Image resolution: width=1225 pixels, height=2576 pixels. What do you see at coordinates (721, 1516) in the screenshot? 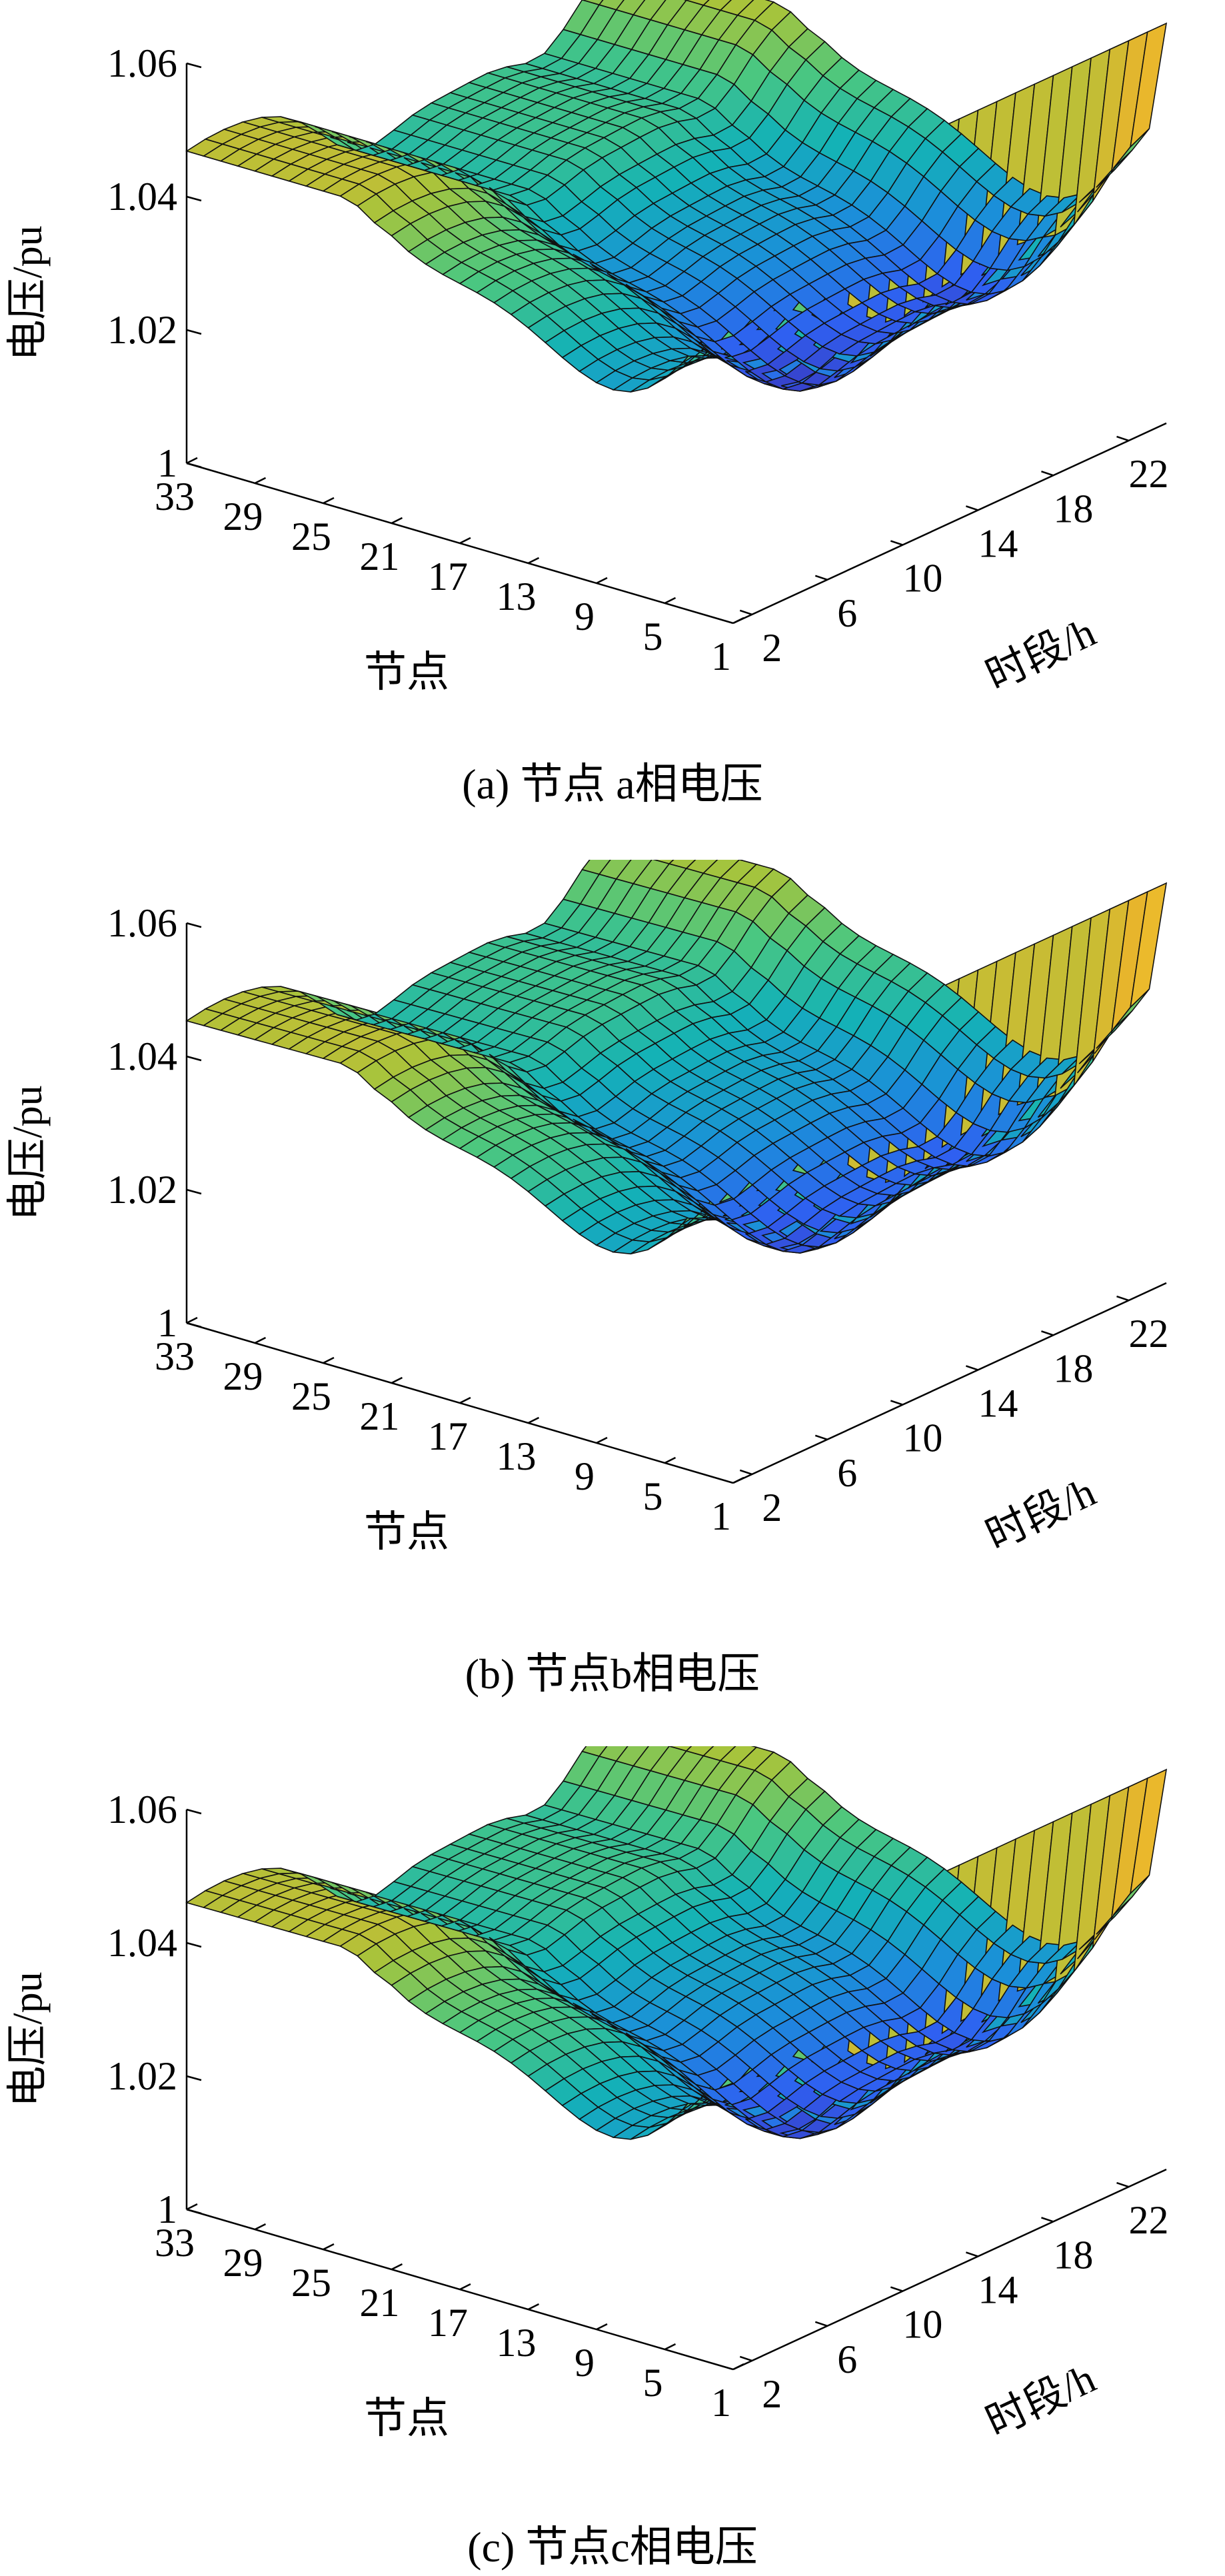
I see `node-tick-label: 1` at bounding box center [721, 1516].